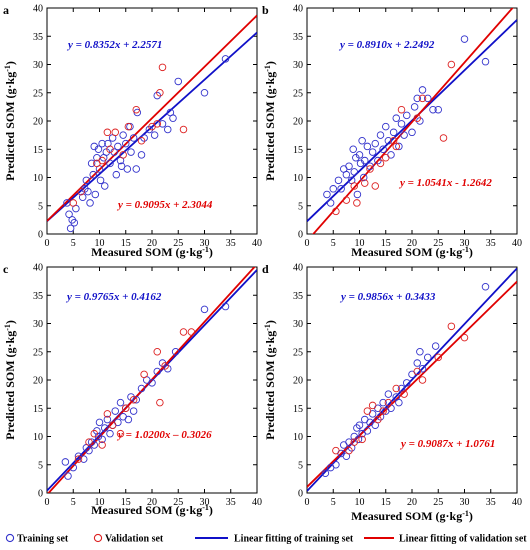 This screenshot has width=530, height=550. I want to click on x-tick-label: 10, so click(360, 243).